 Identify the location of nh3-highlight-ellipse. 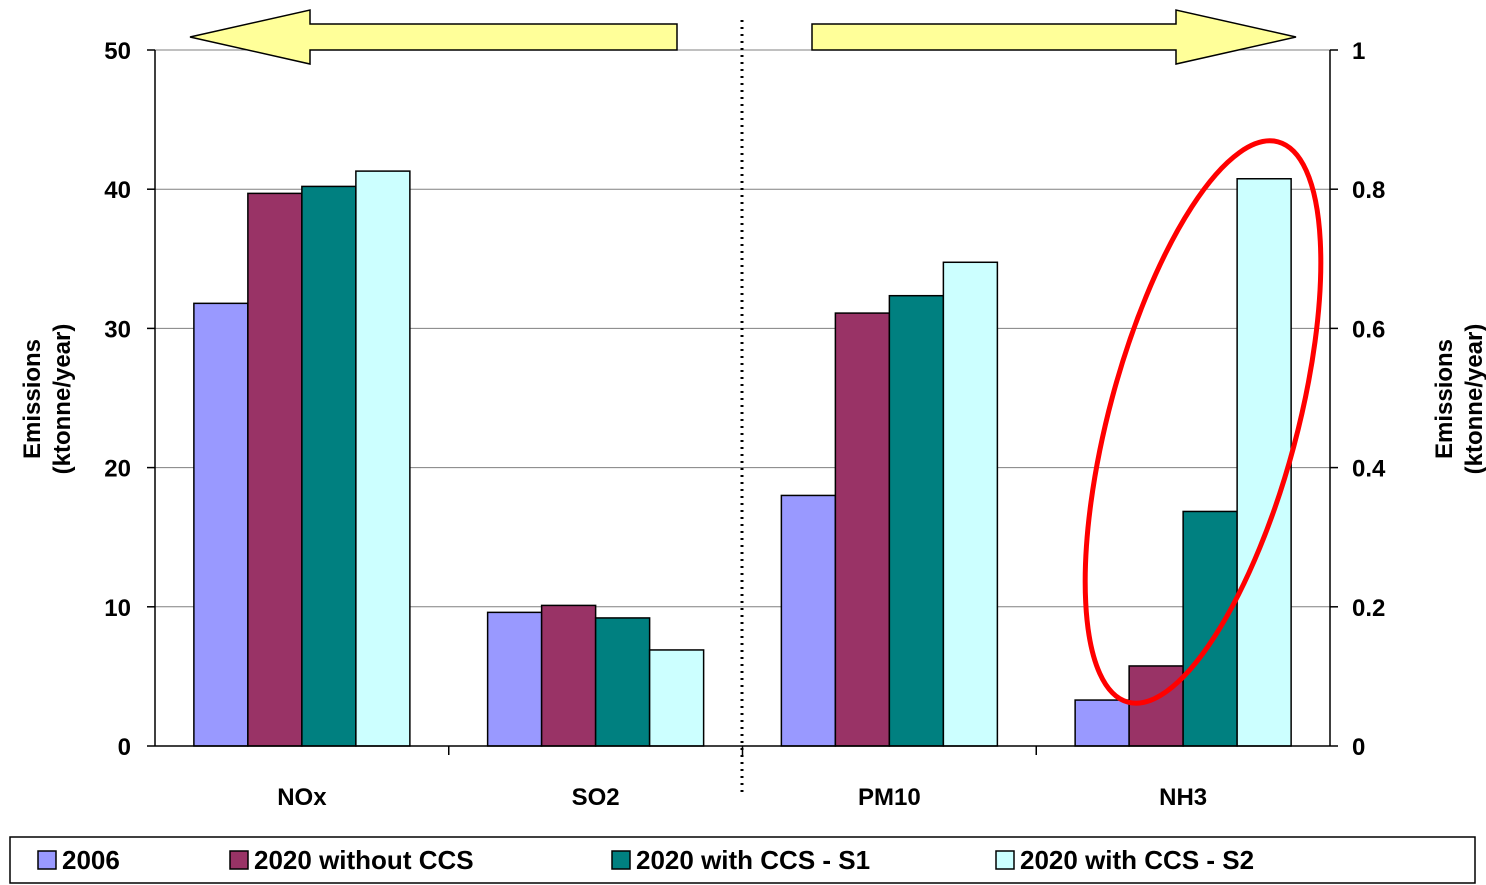
(1203, 422).